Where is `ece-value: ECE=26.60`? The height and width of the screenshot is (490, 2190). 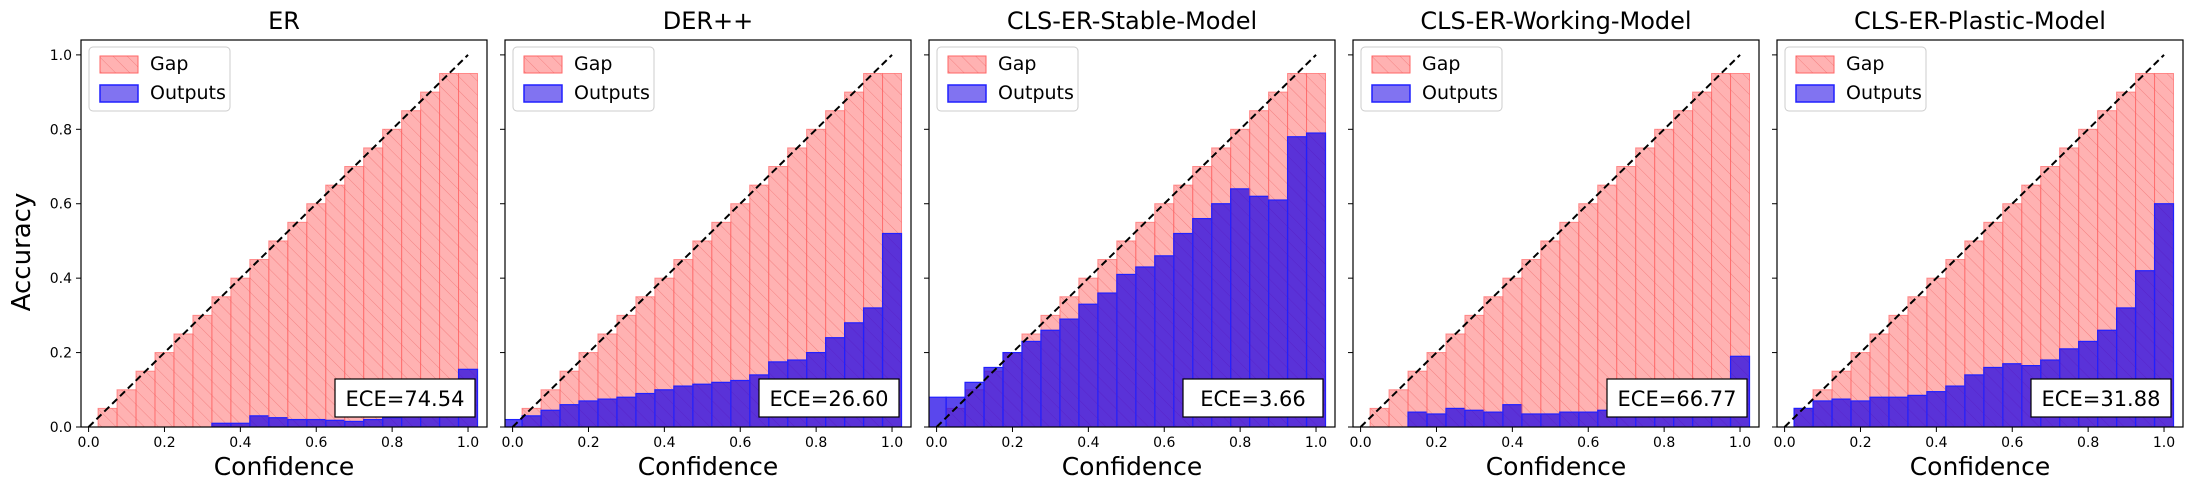
ece-value: ECE=26.60 is located at coordinates (829, 399).